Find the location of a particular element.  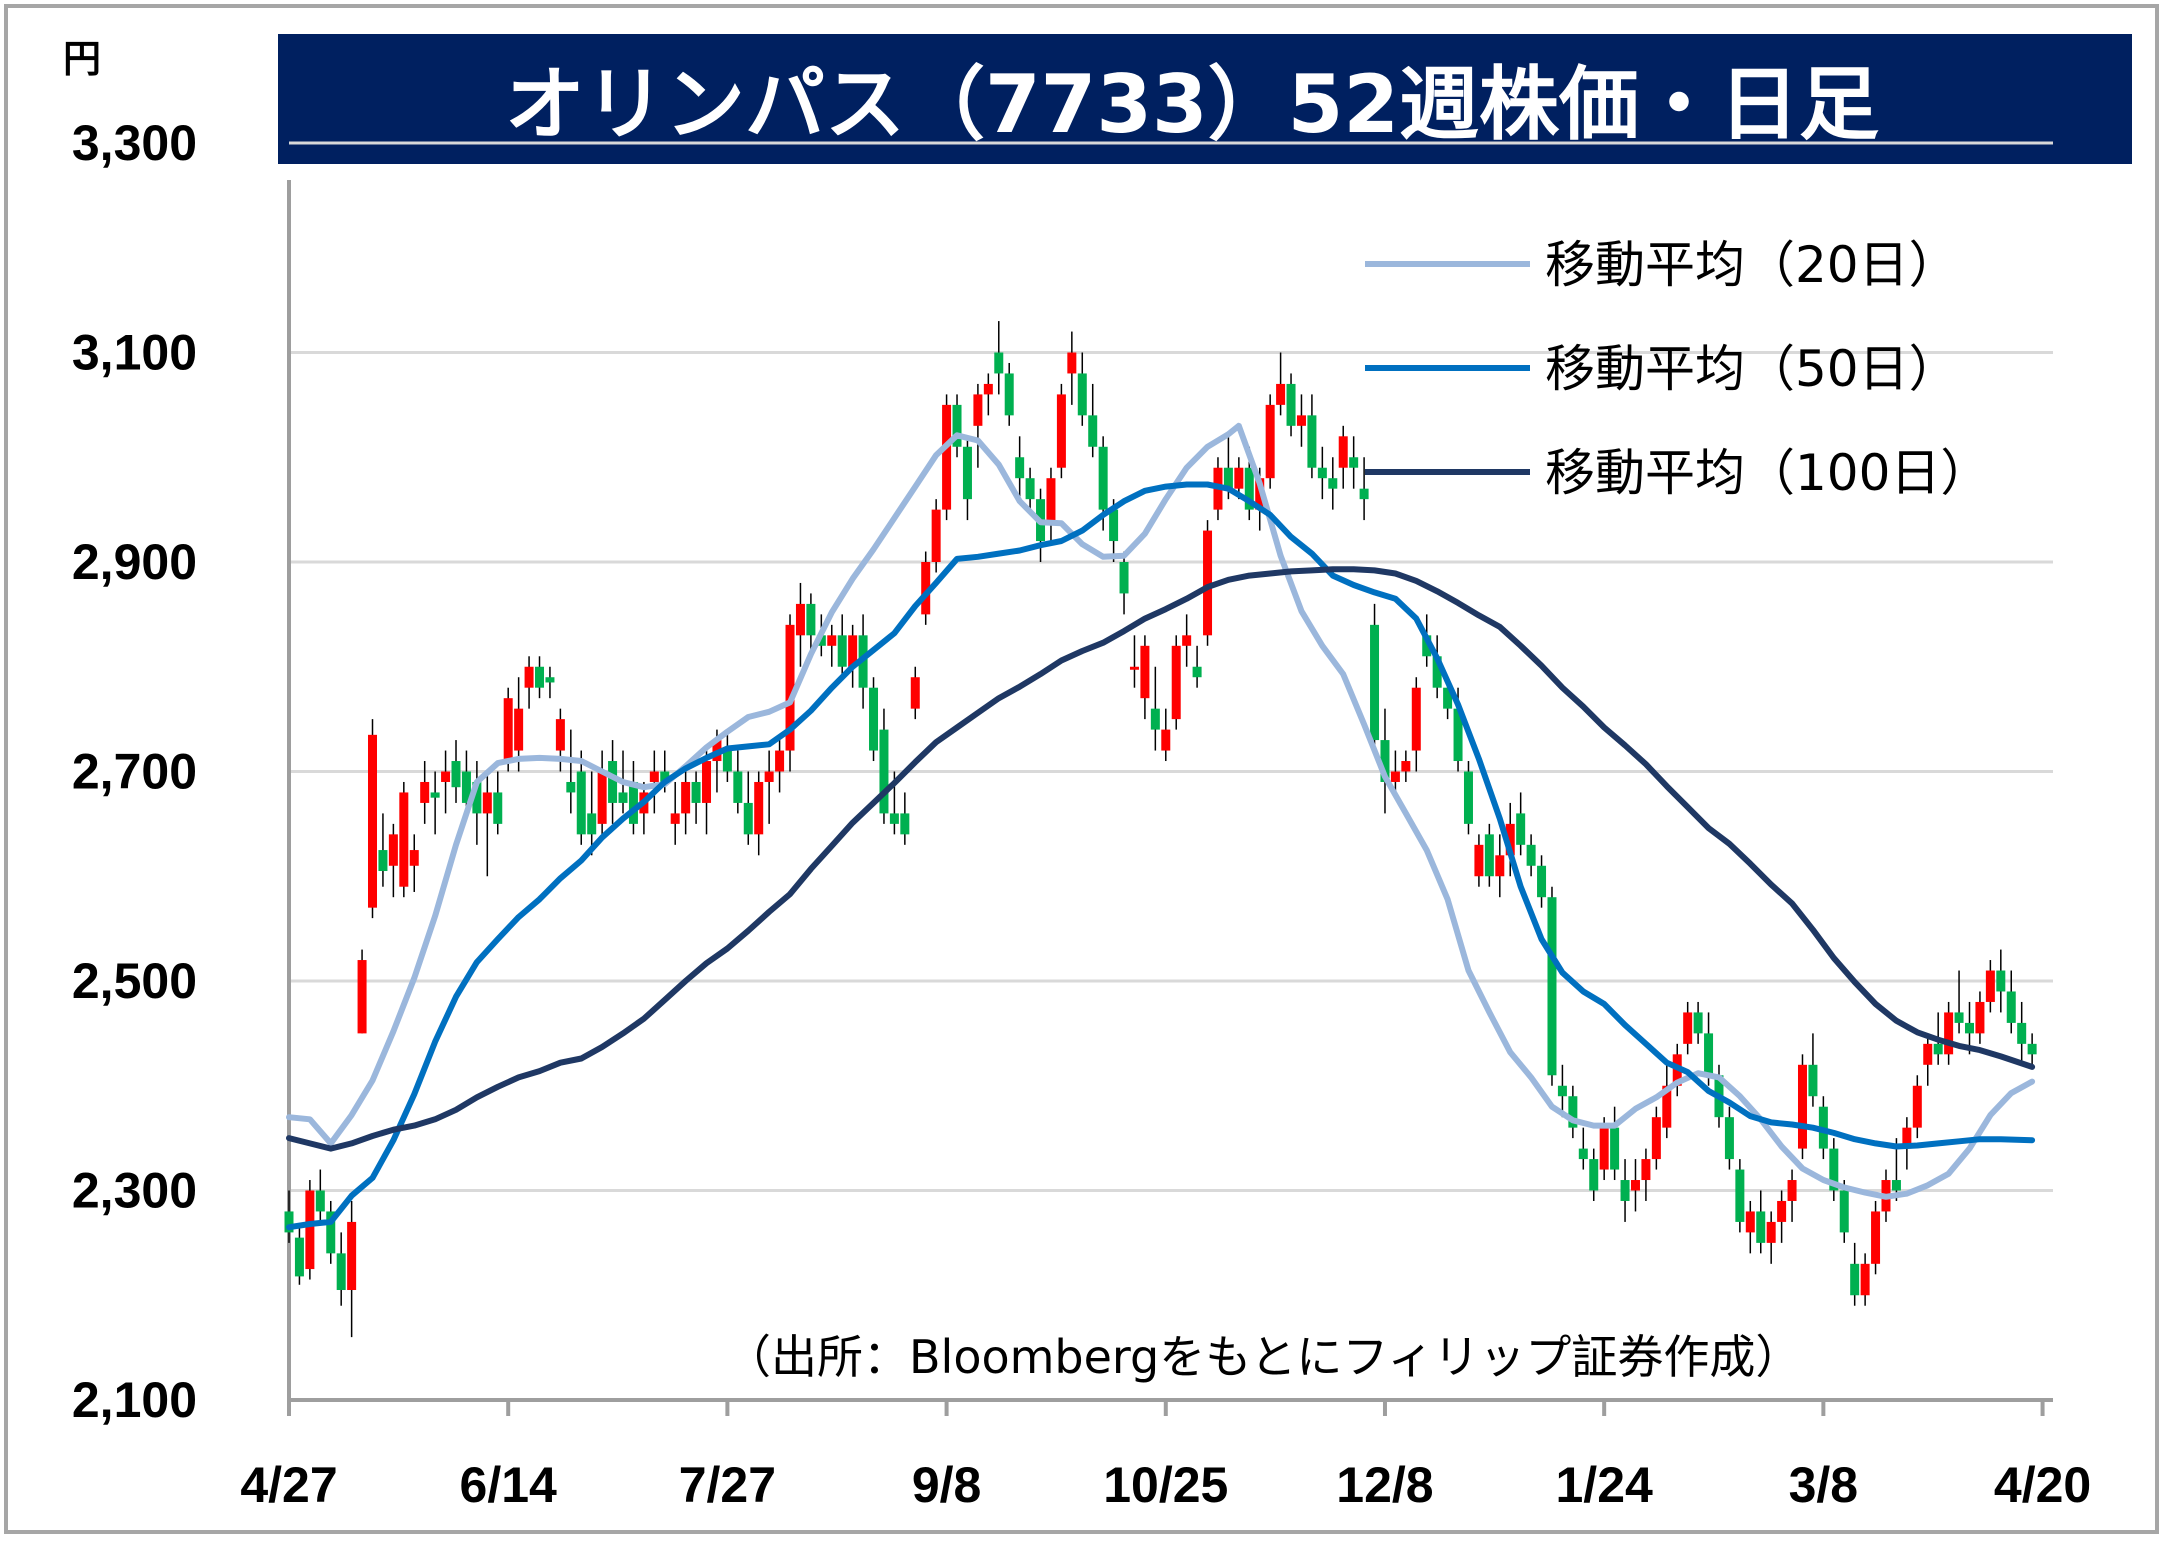

legend-item-ma100: 移動平均（100日） is located at coordinates (1677, 473).